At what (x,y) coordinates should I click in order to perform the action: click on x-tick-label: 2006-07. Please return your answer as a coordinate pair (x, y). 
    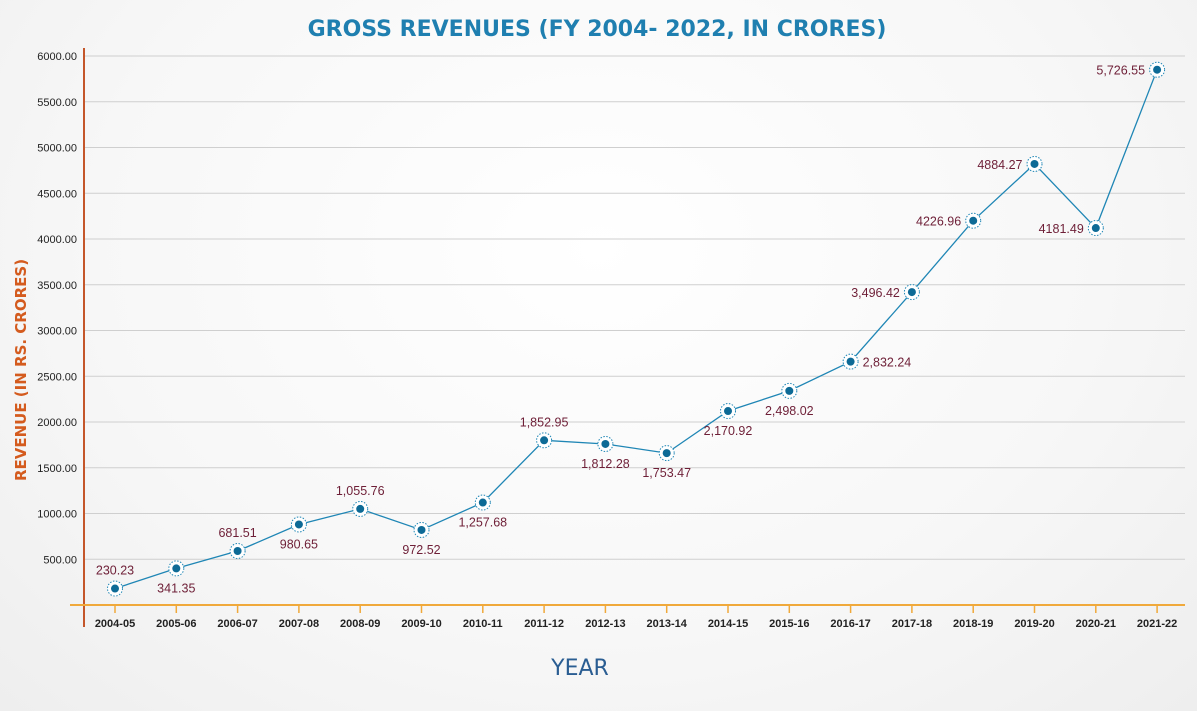
    Looking at the image, I should click on (237, 624).